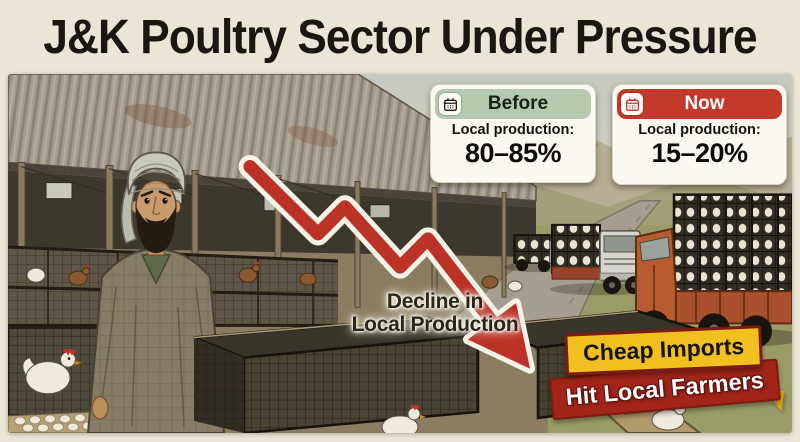 This screenshot has height=442, width=800. I want to click on decline-annotation: Decline in Local Production, so click(435, 313).